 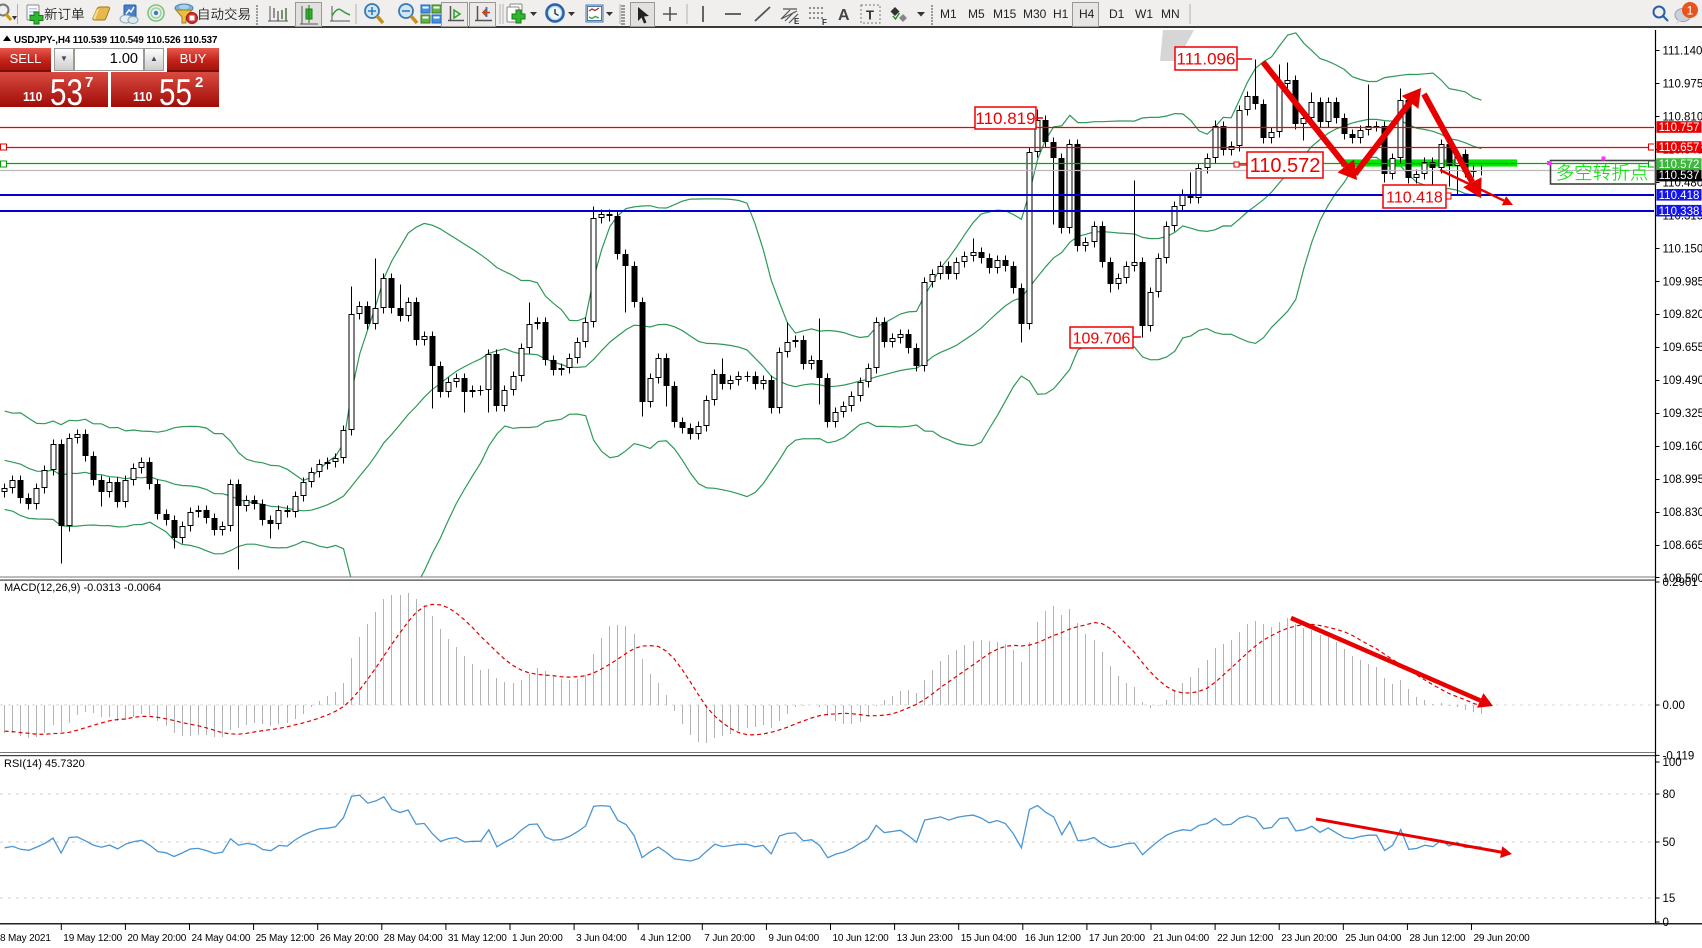 I want to click on svg-text: 19 May 12:00, so click(x=92, y=938).